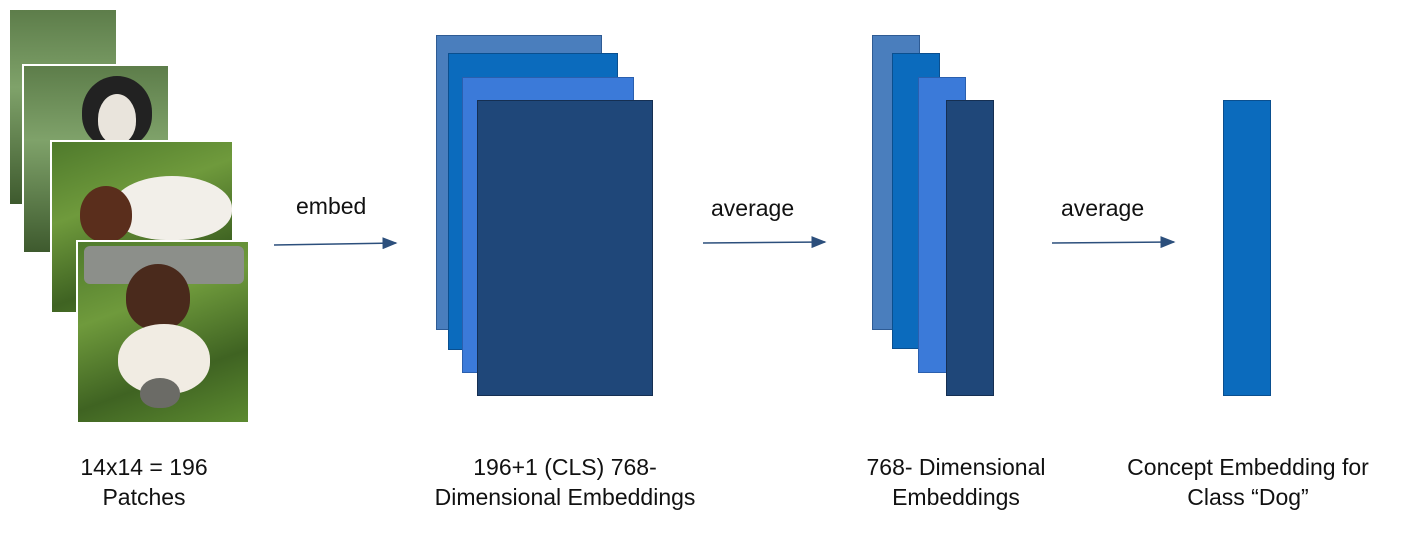  I want to click on embeddings-caption-line1: 196+1 (CLS) 768-, so click(565, 467).